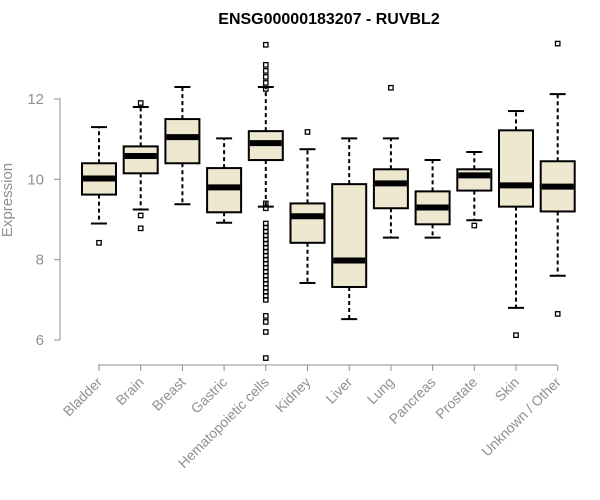 The width and height of the screenshot is (600, 500). What do you see at coordinates (40, 260) in the screenshot?
I see `y-tick-label: 8` at bounding box center [40, 260].